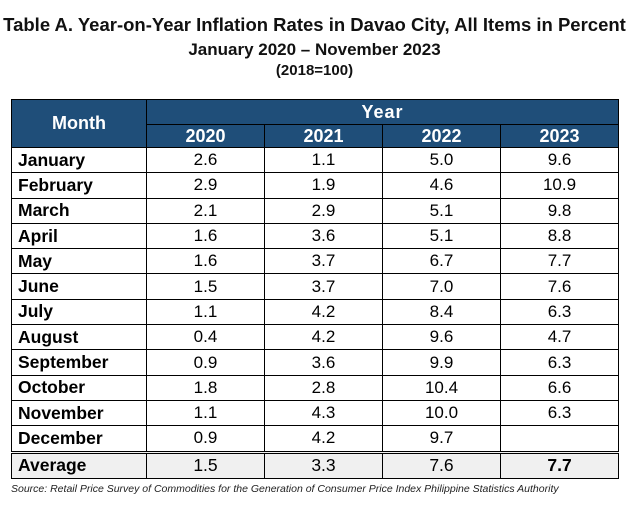 The image size is (629, 510). I want to click on year-header-2022: 2022, so click(441, 136).